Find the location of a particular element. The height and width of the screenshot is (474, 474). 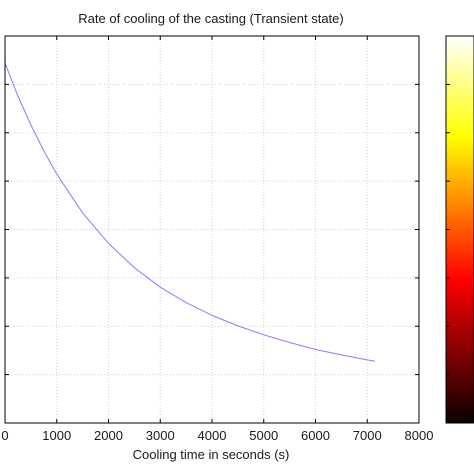

colorbar is located at coordinates (459, 229).